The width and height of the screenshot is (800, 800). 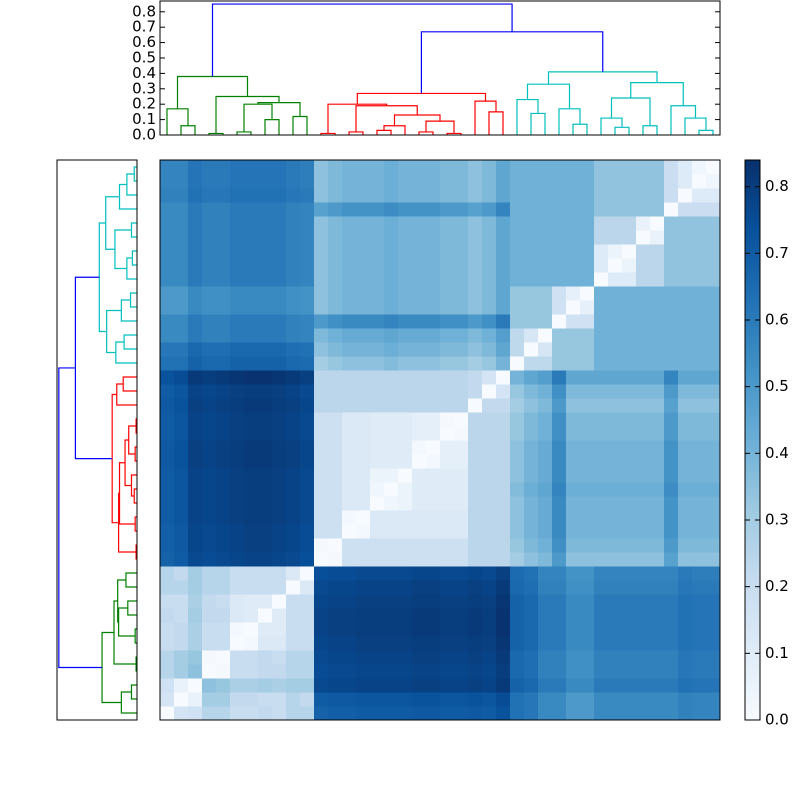 What do you see at coordinates (97, 440) in the screenshot?
I see `left-dendrogram-frame` at bounding box center [97, 440].